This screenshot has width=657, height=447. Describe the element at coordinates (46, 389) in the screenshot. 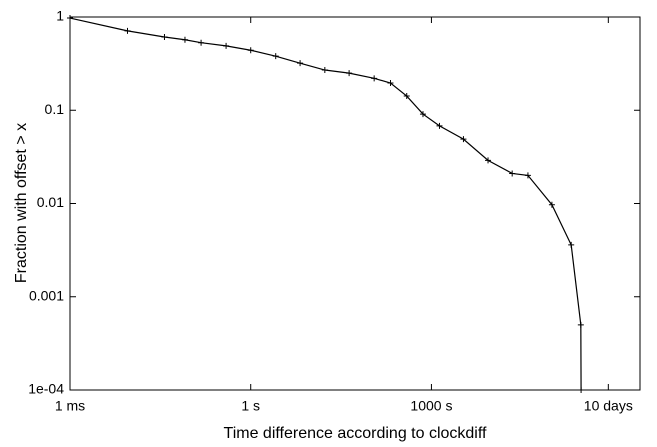

I see `y-tick-label: 1e-04` at that location.